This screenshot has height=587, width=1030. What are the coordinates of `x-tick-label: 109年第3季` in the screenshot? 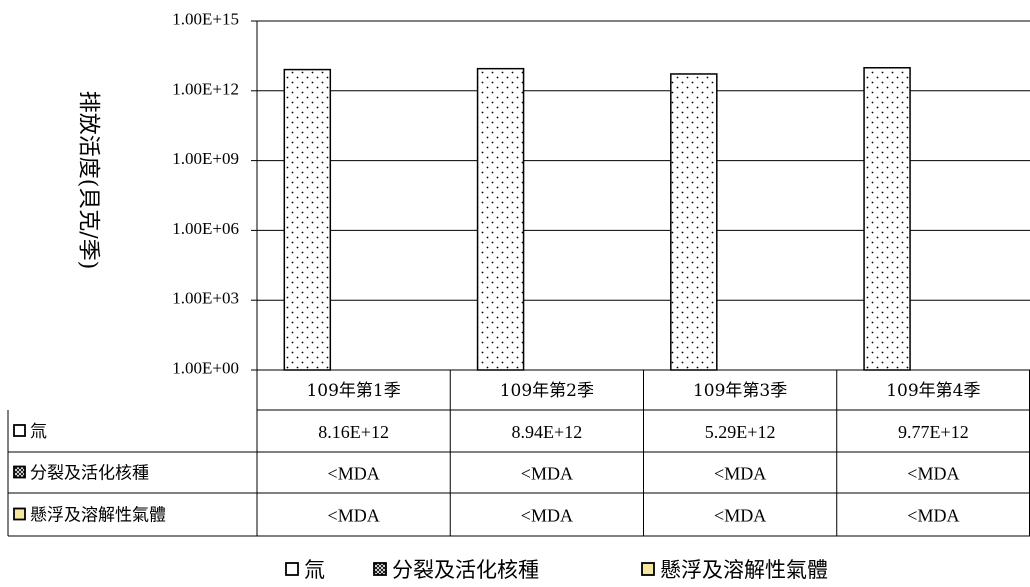 It's located at (740, 391).